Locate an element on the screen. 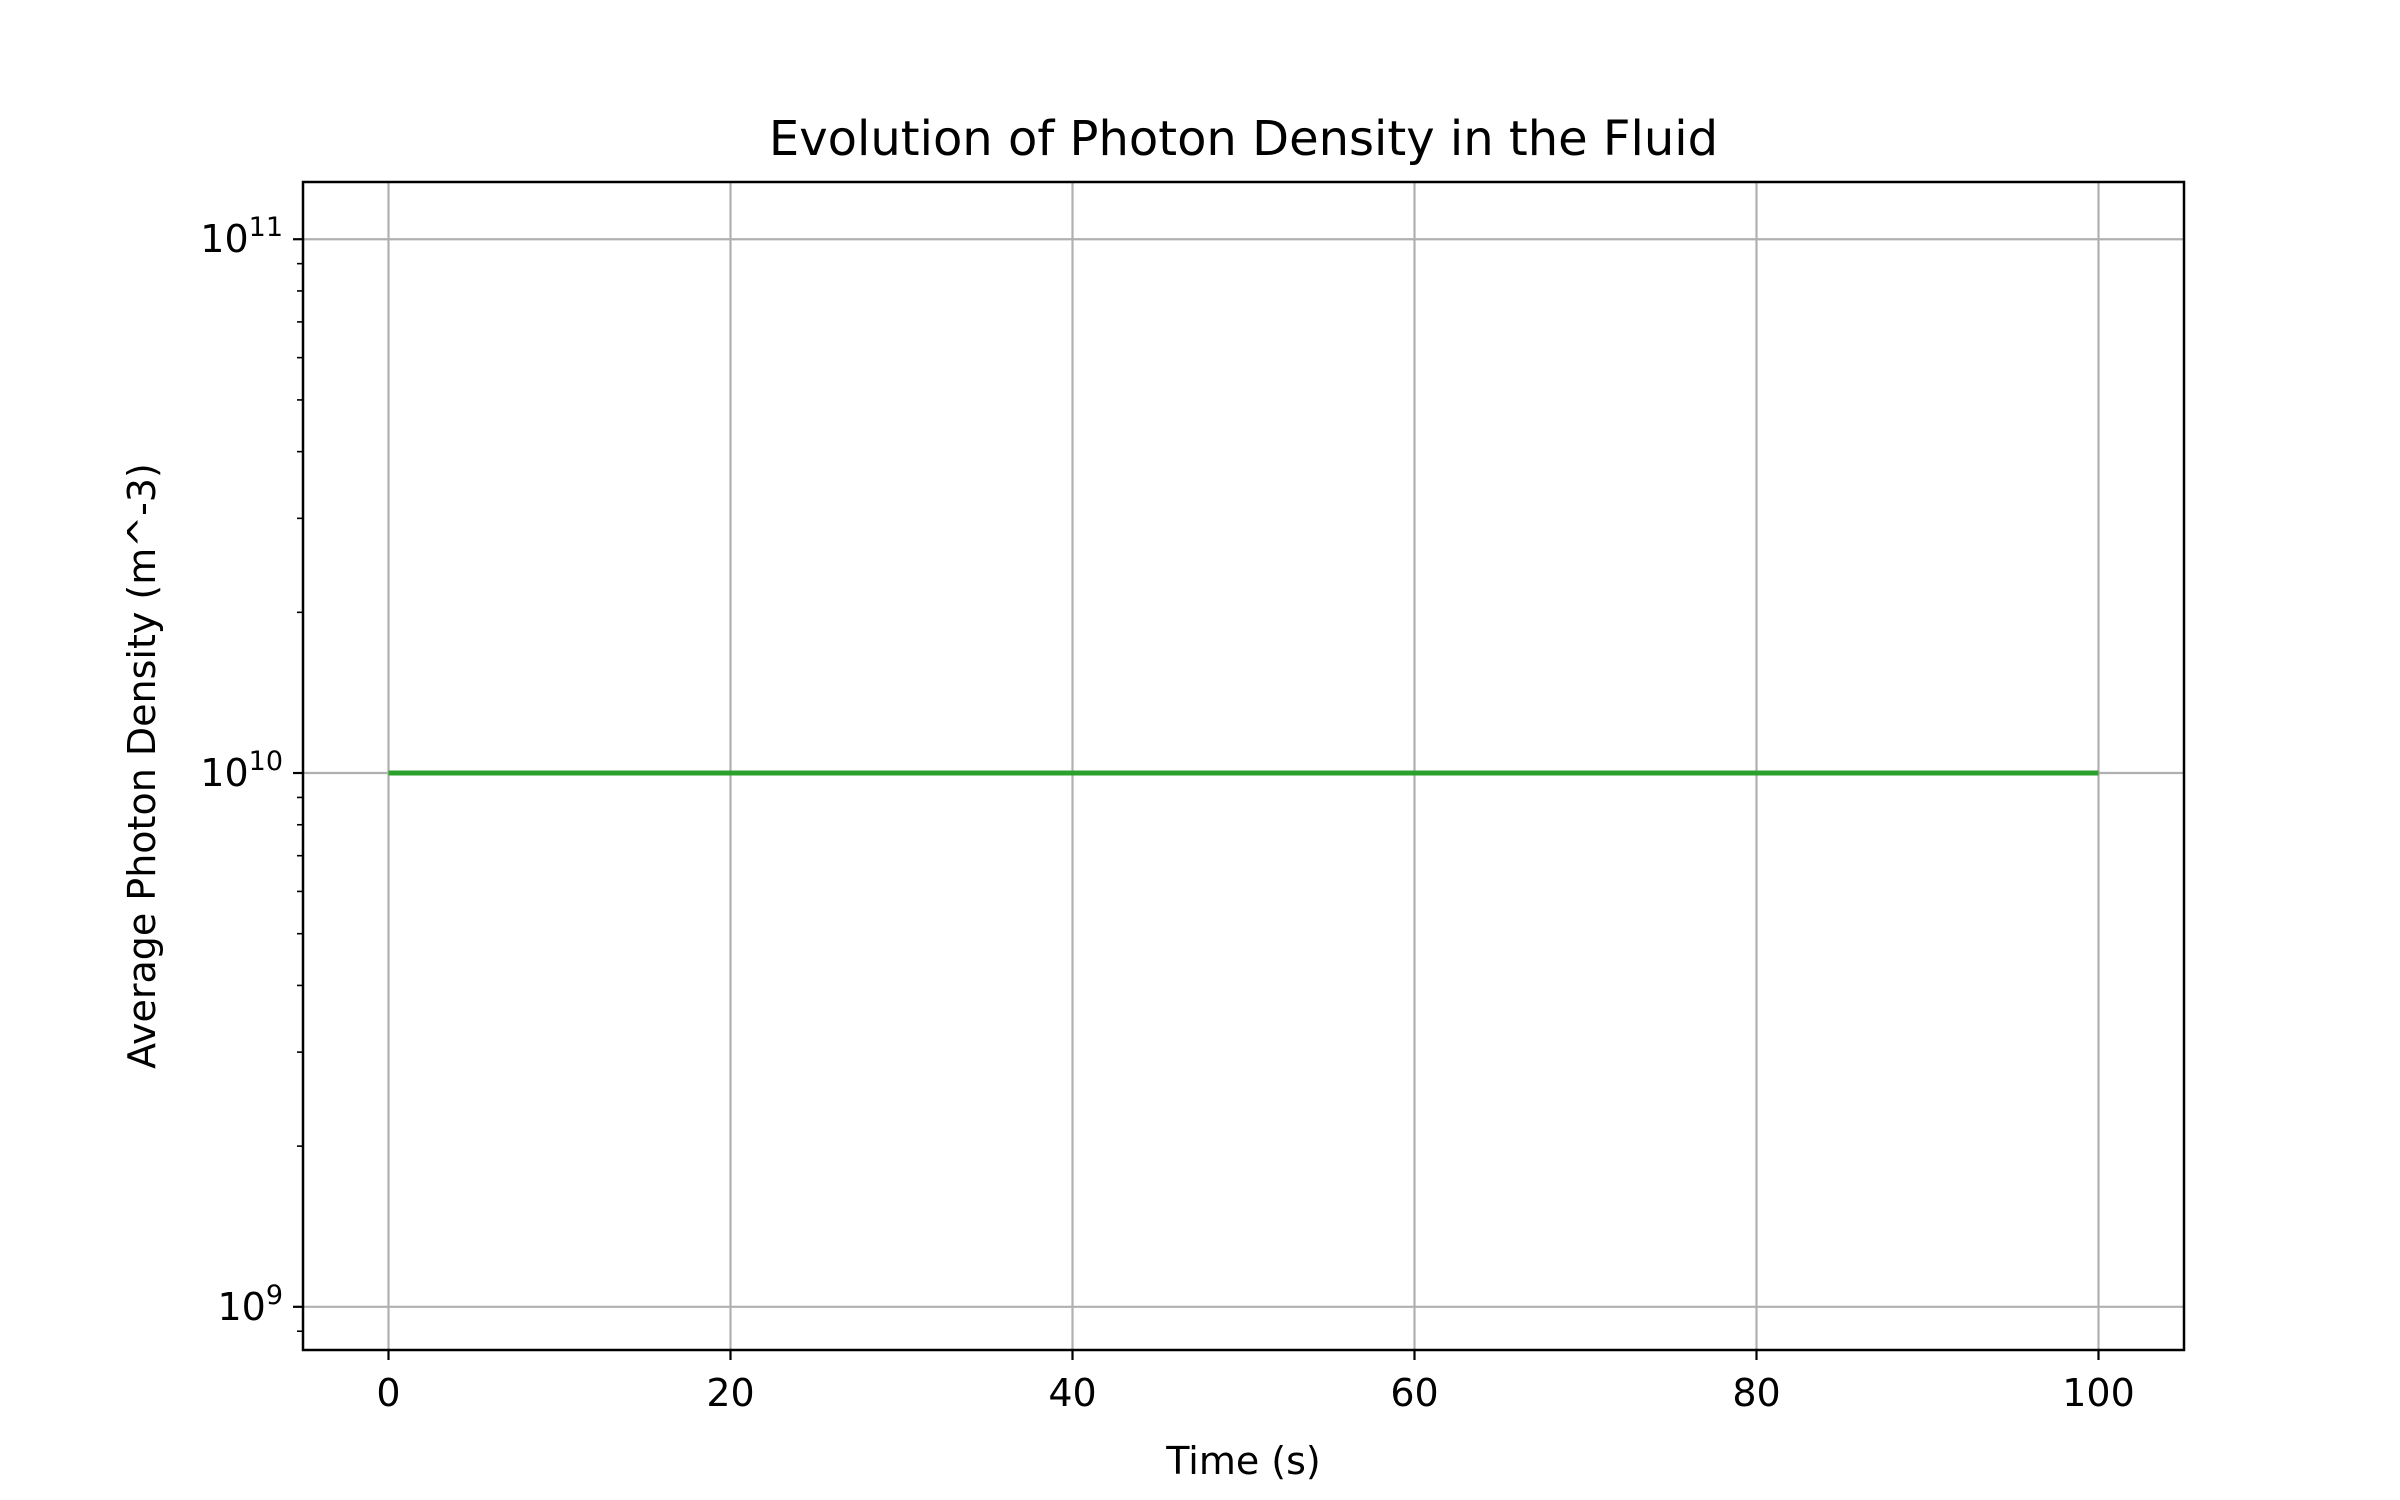 The image size is (2400, 1500). x-tick-label: 100 is located at coordinates (2098, 1393).